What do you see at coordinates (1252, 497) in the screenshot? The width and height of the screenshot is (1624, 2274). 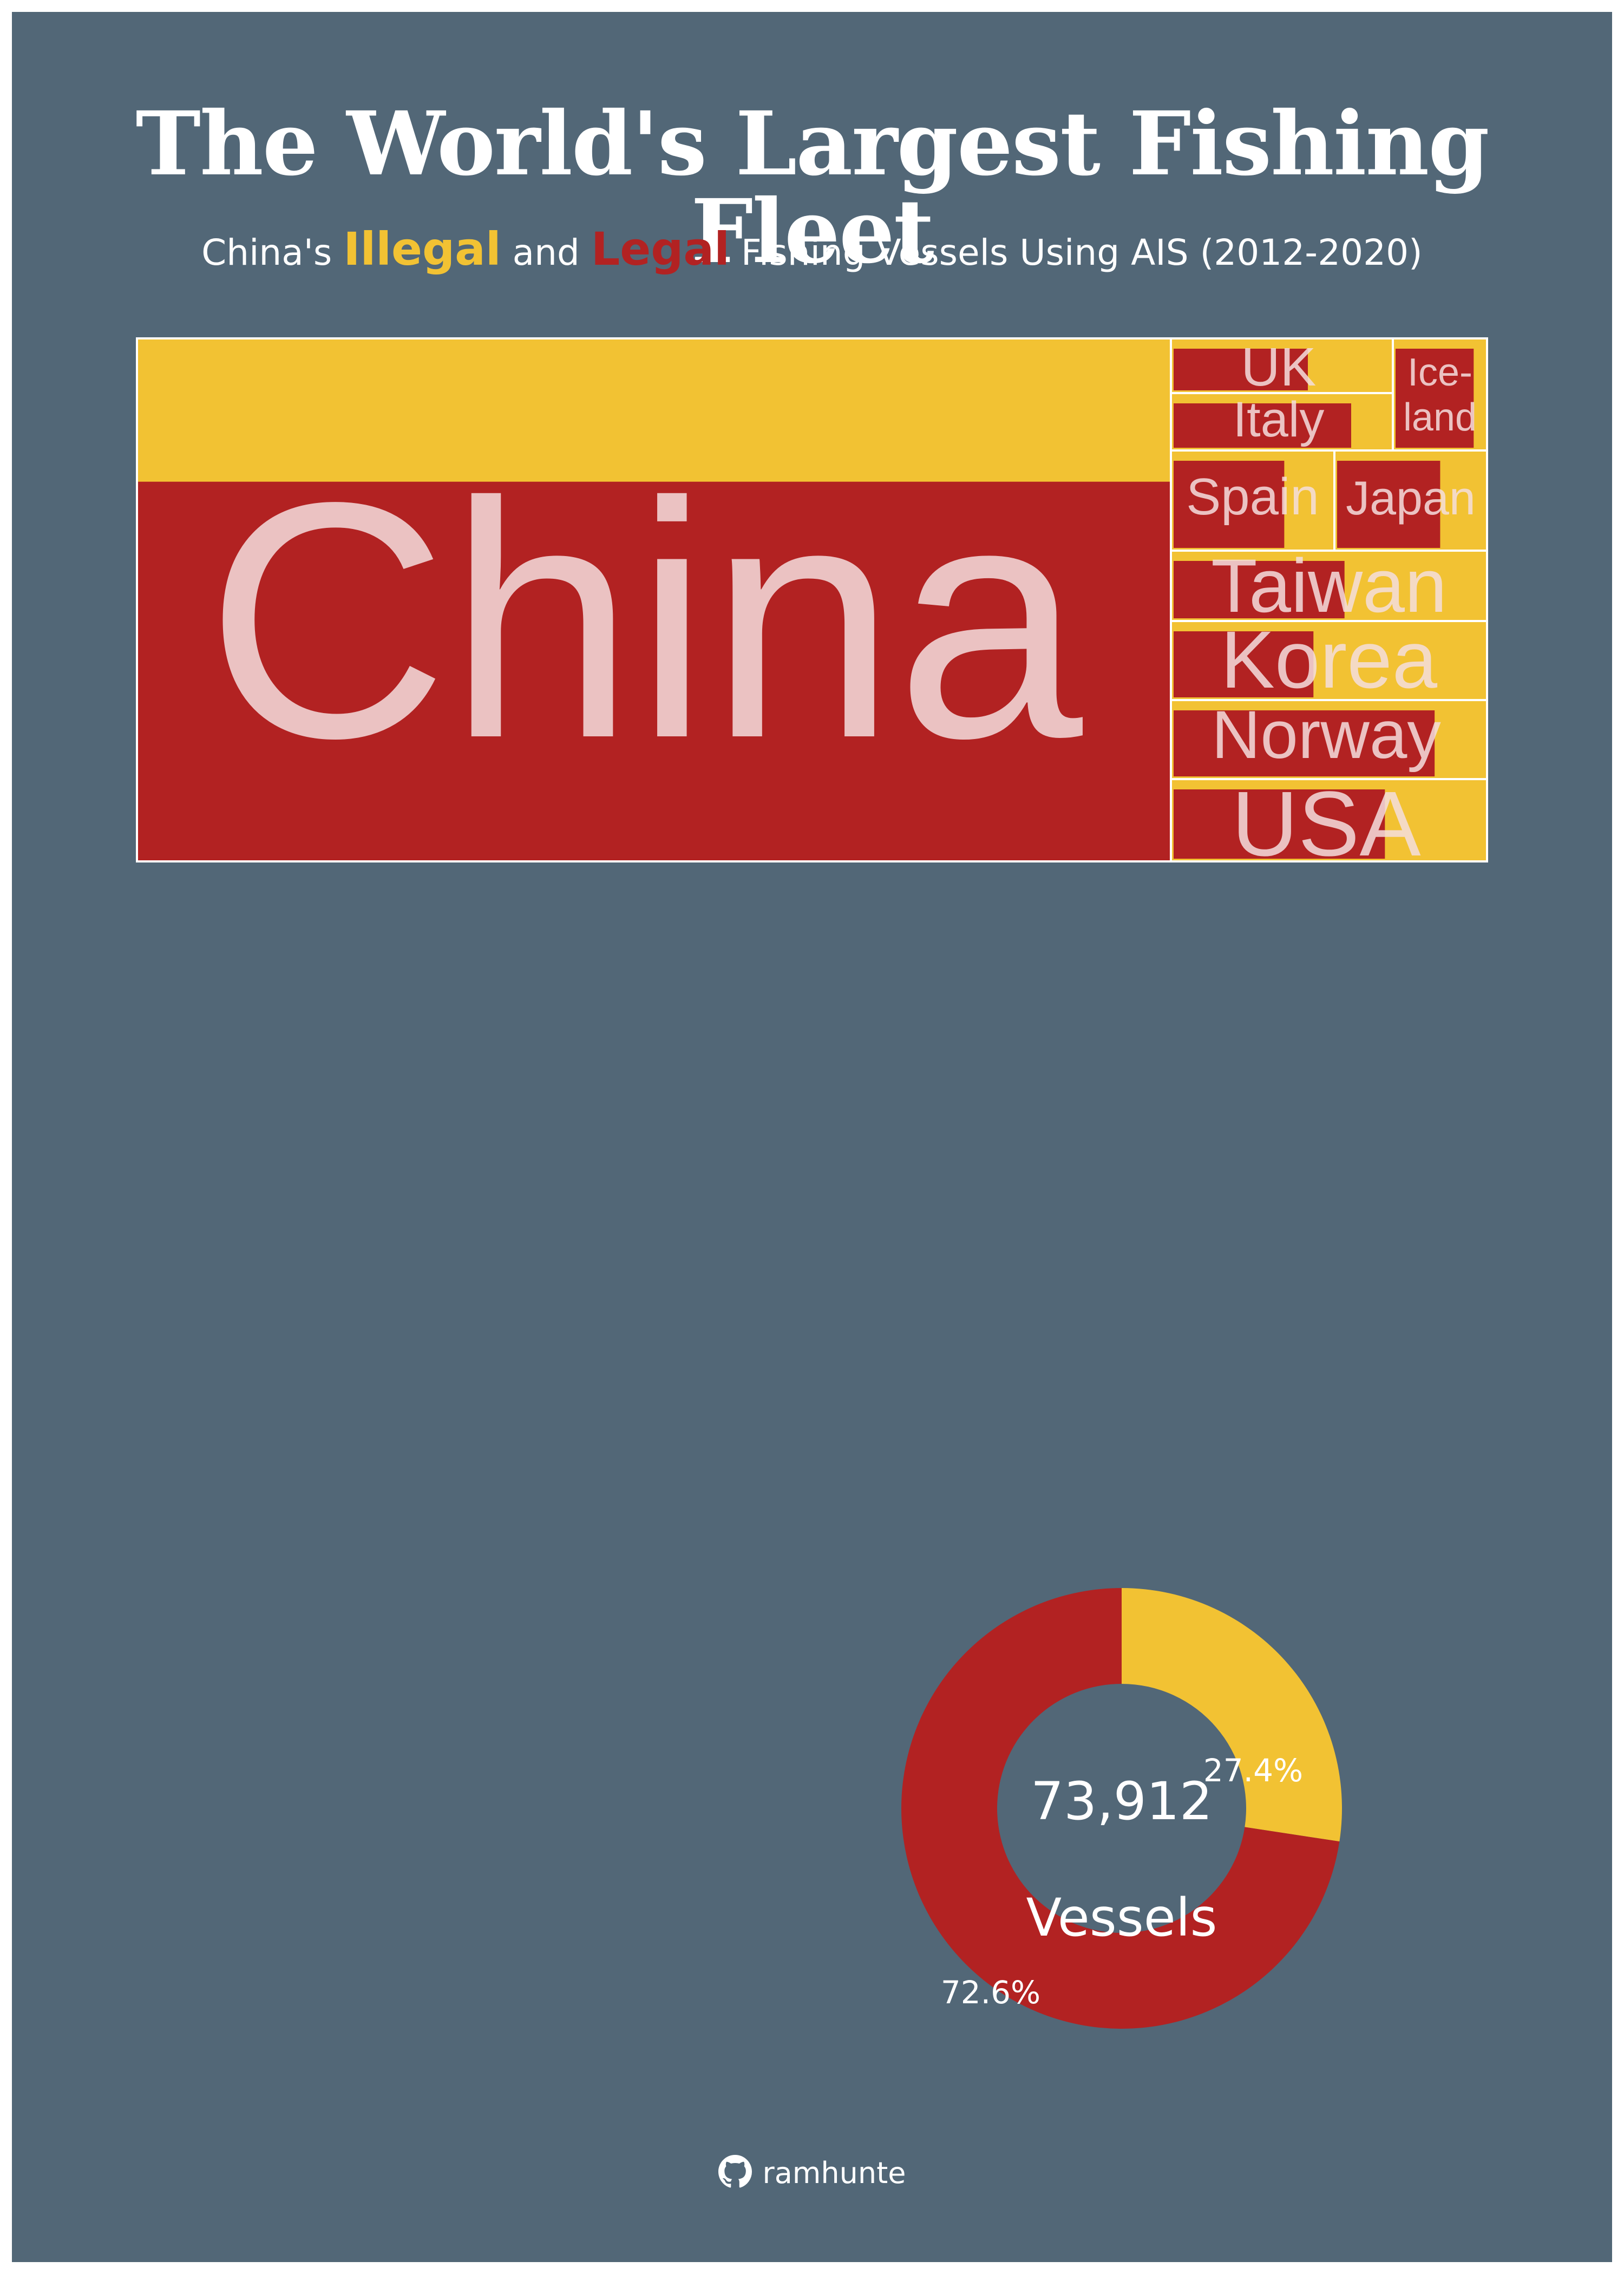 I see `tile-label-spain: Spain` at bounding box center [1252, 497].